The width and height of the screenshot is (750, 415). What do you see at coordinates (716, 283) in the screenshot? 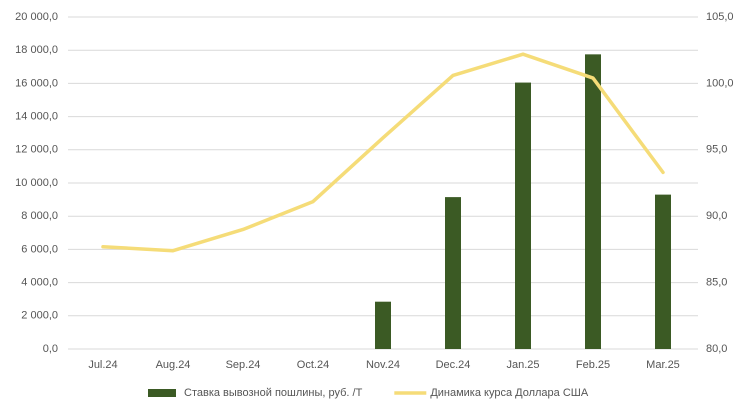
I see `y2-tick-label: 85,0` at bounding box center [716, 283].